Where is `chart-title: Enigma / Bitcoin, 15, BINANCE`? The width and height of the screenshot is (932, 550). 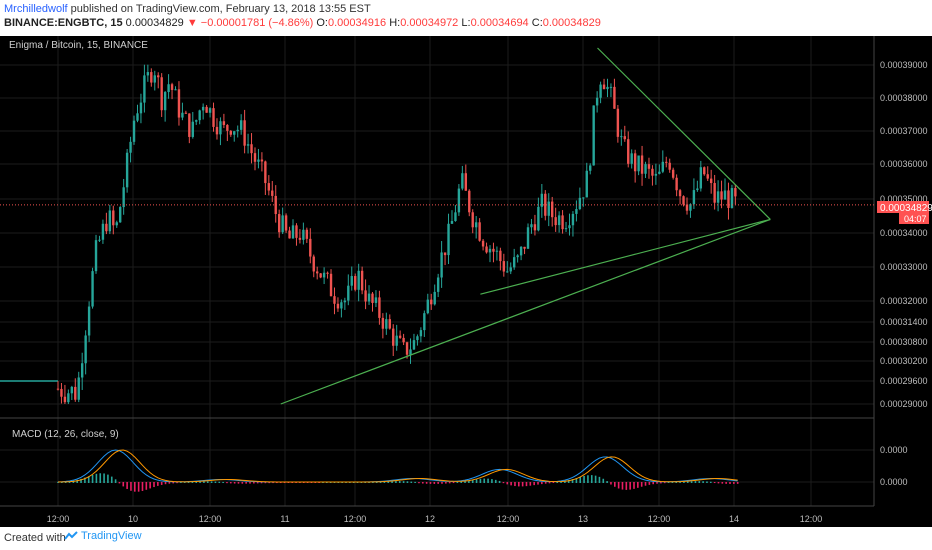
chart-title: Enigma / Bitcoin, 15, BINANCE is located at coordinates (78, 45).